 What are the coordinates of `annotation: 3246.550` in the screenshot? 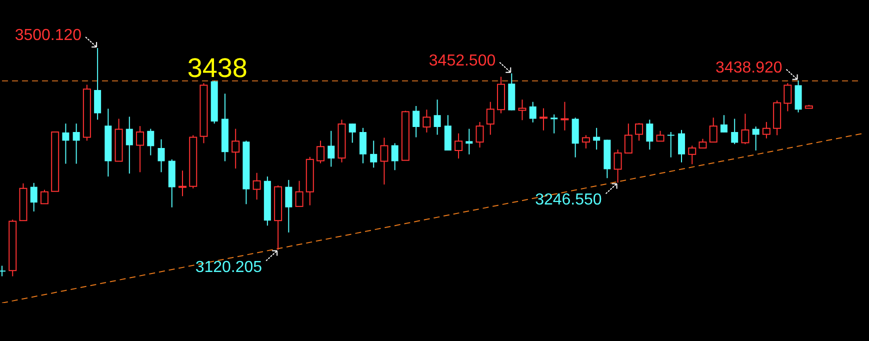 It's located at (568, 200).